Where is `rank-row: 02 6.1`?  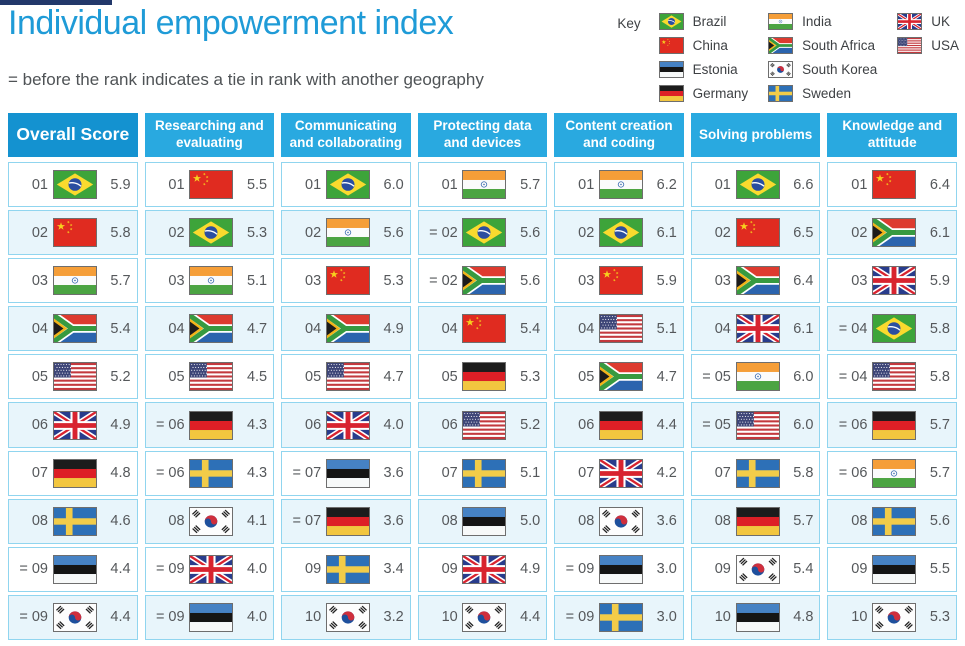 rank-row: 02 6.1 is located at coordinates (892, 233).